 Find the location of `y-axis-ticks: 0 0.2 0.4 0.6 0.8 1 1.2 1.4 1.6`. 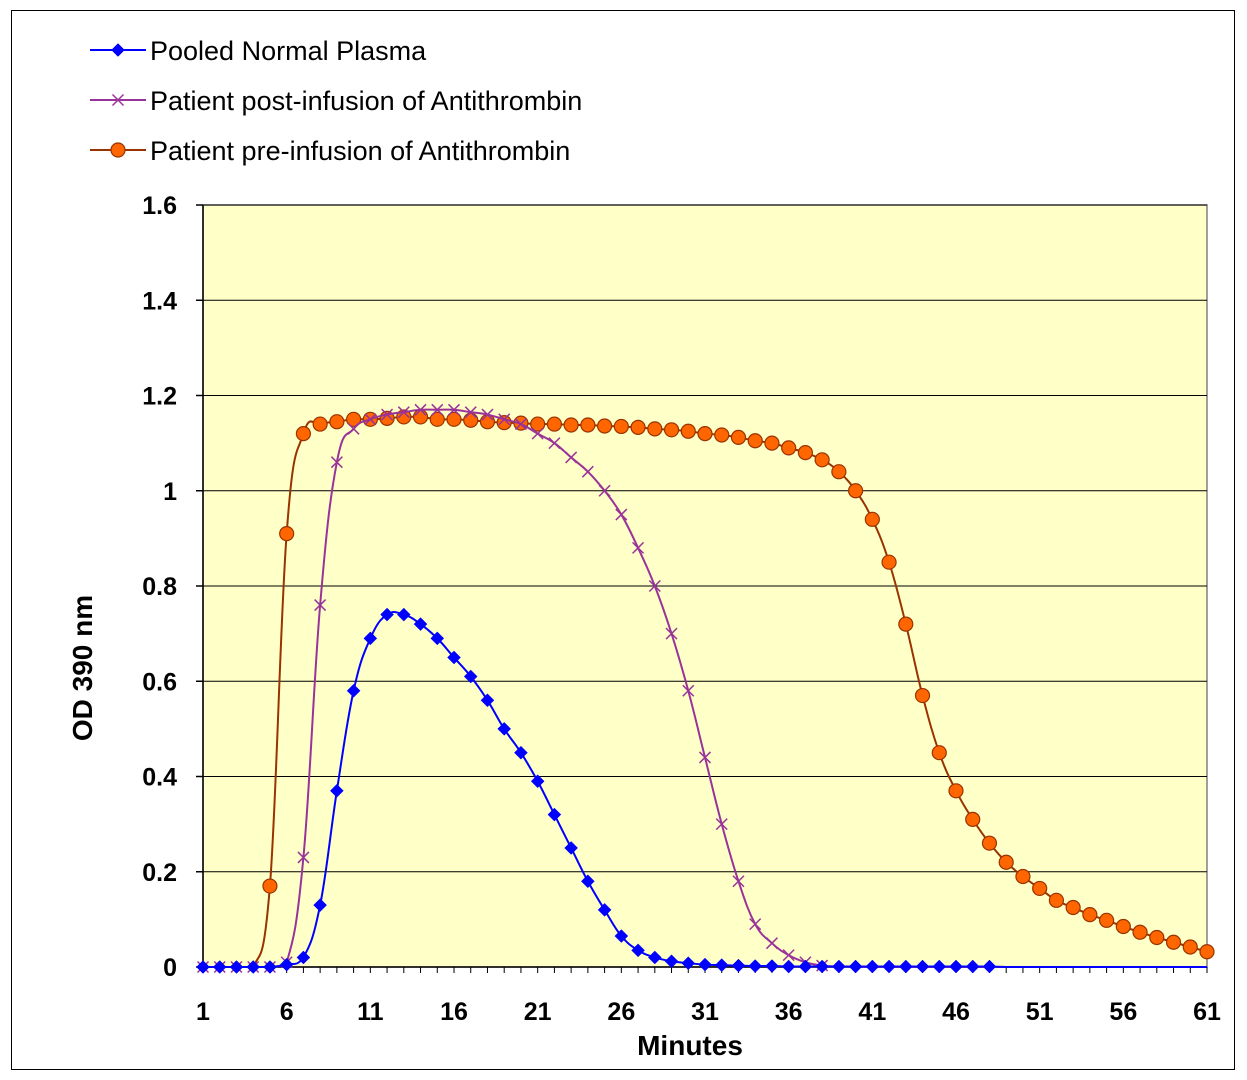

y-axis-ticks: 0 0.2 0.4 0.6 0.8 1 1.2 1.4 1.6 is located at coordinates (172, 587).